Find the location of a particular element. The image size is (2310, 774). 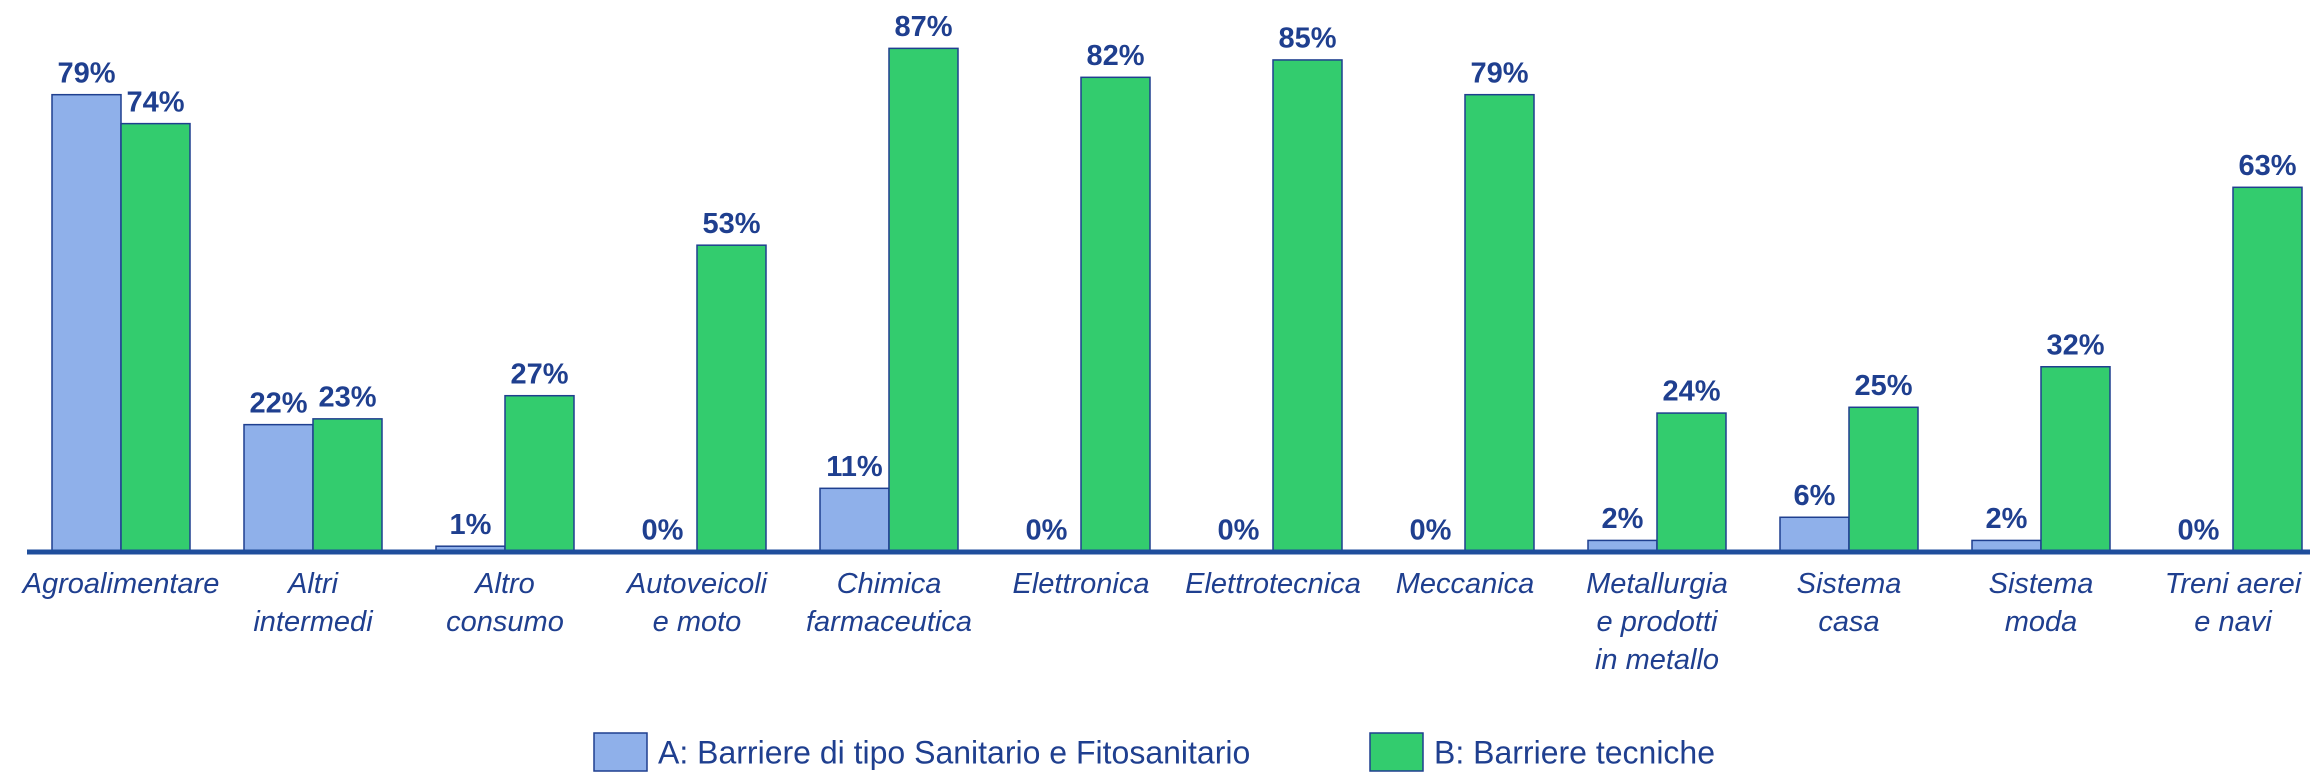

value-label: 32% is located at coordinates (2075, 345).